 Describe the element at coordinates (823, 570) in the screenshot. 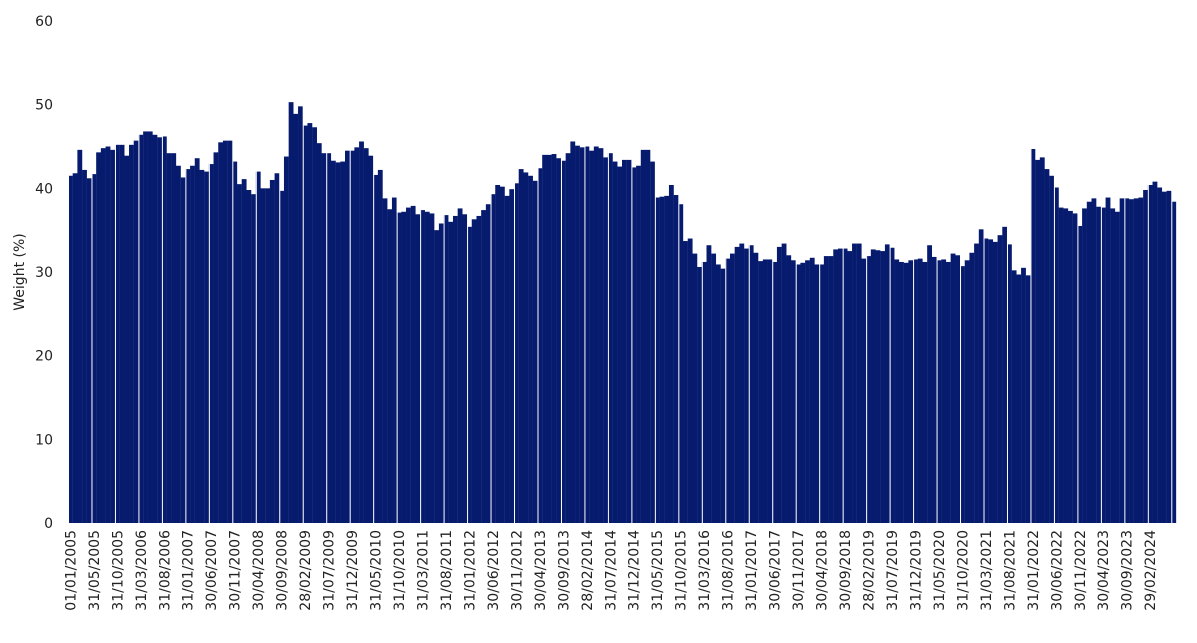

I see `x-tick-label: 30/04/2018` at that location.